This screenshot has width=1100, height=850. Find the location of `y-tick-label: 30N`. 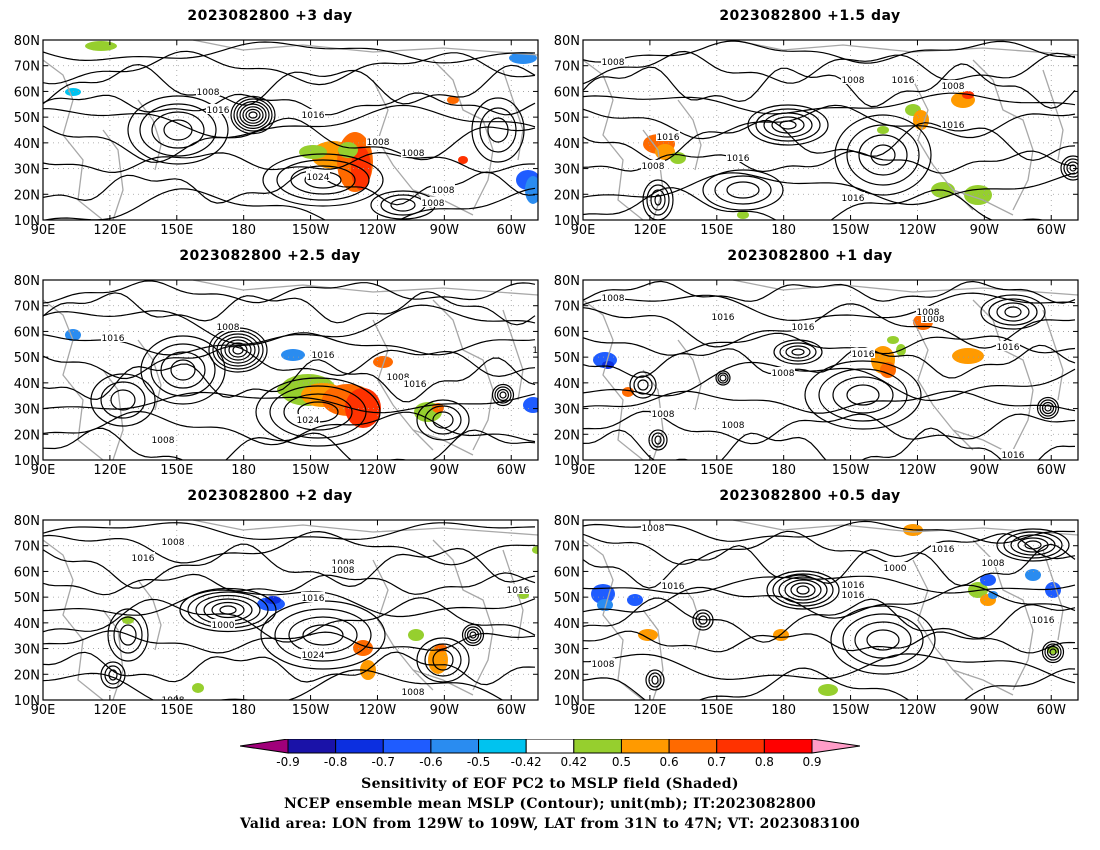

y-tick-label: 30N is located at coordinates (567, 170).